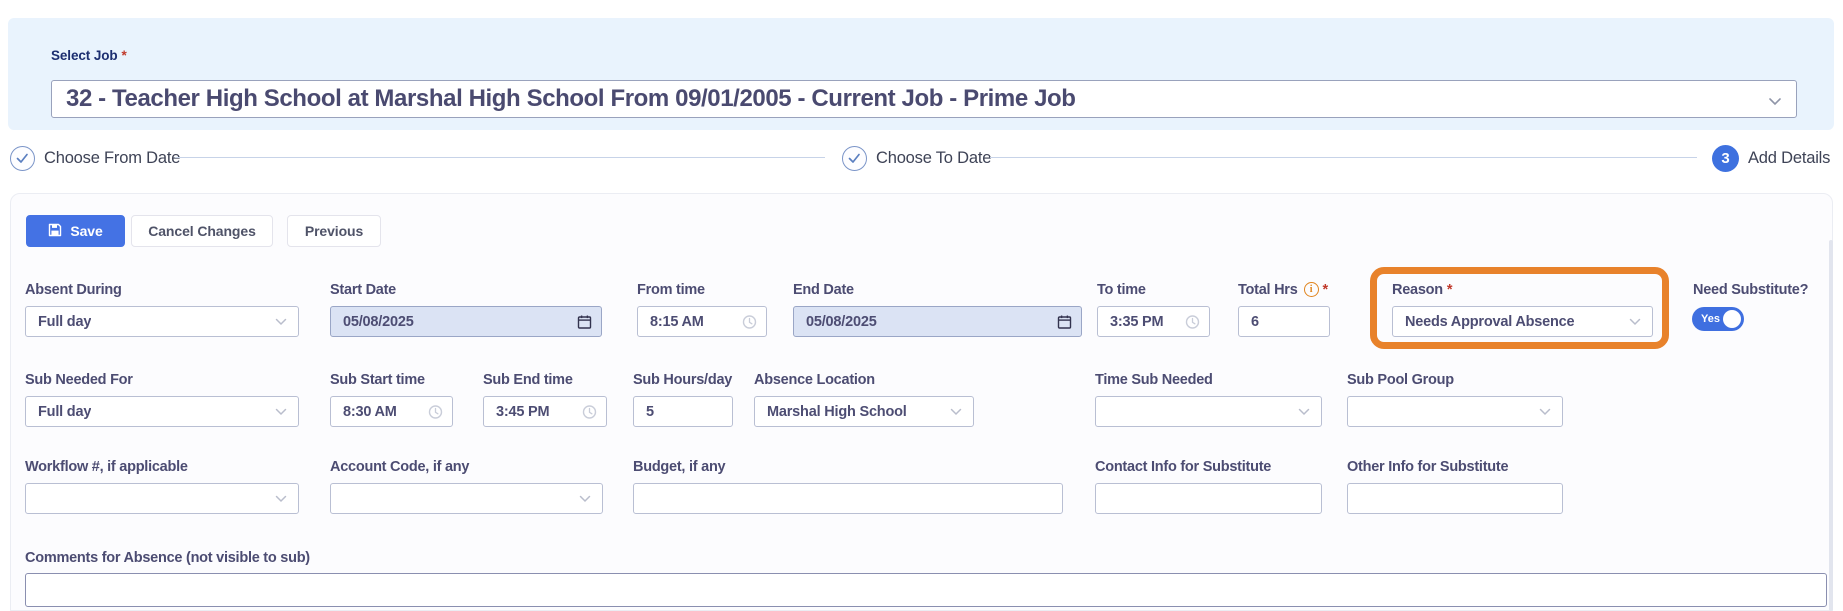 The width and height of the screenshot is (1843, 611). I want to click on absent-during-label: Absent During, so click(73, 289).